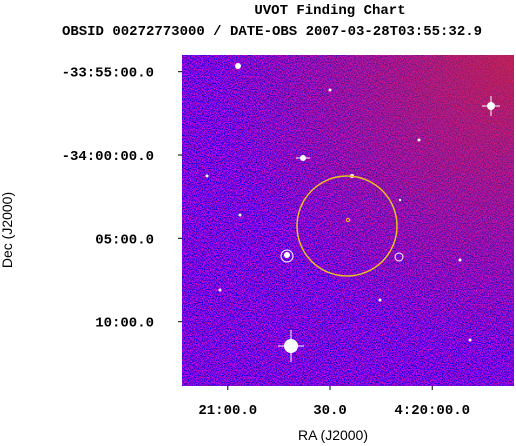 This screenshot has height=446, width=516. I want to click on target-marker, so click(348, 220).